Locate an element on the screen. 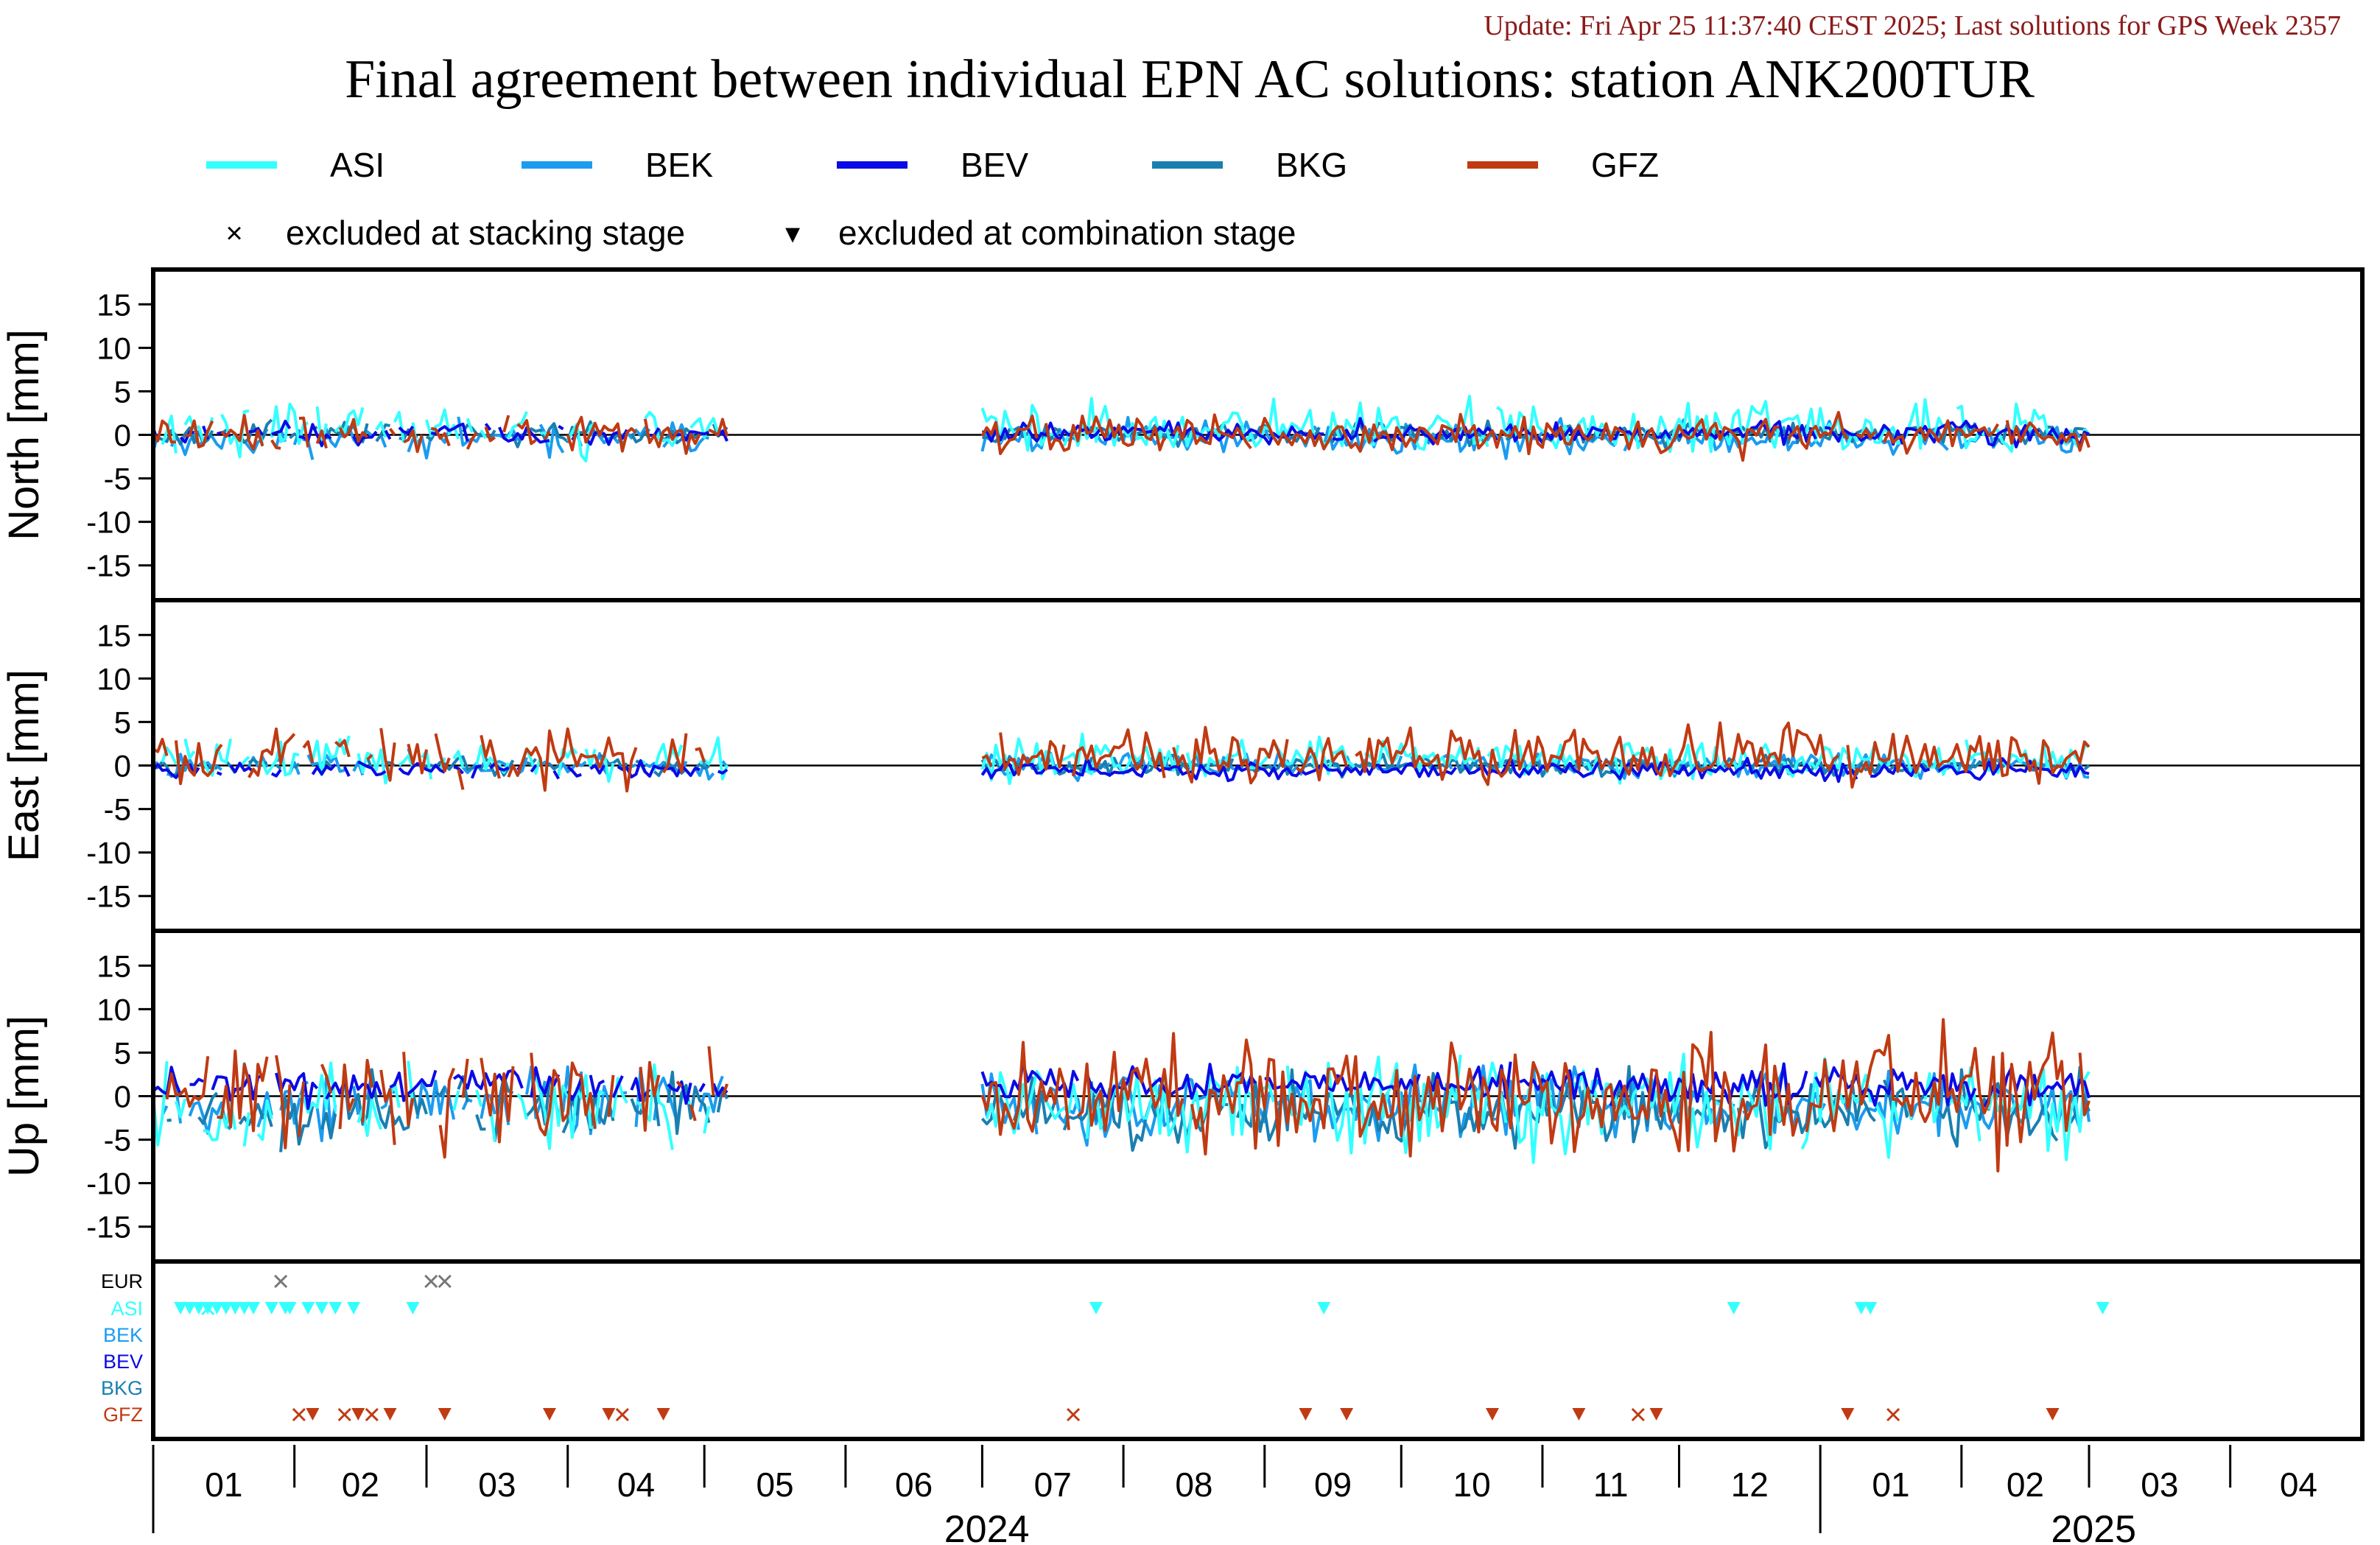 The width and height of the screenshot is (2380, 1545). x-month-label: 12 is located at coordinates (1750, 1485).